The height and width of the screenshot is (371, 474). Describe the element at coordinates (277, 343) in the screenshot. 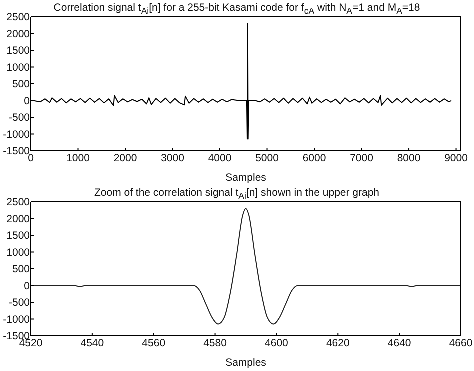

I see `x-tick-label: 4600` at that location.